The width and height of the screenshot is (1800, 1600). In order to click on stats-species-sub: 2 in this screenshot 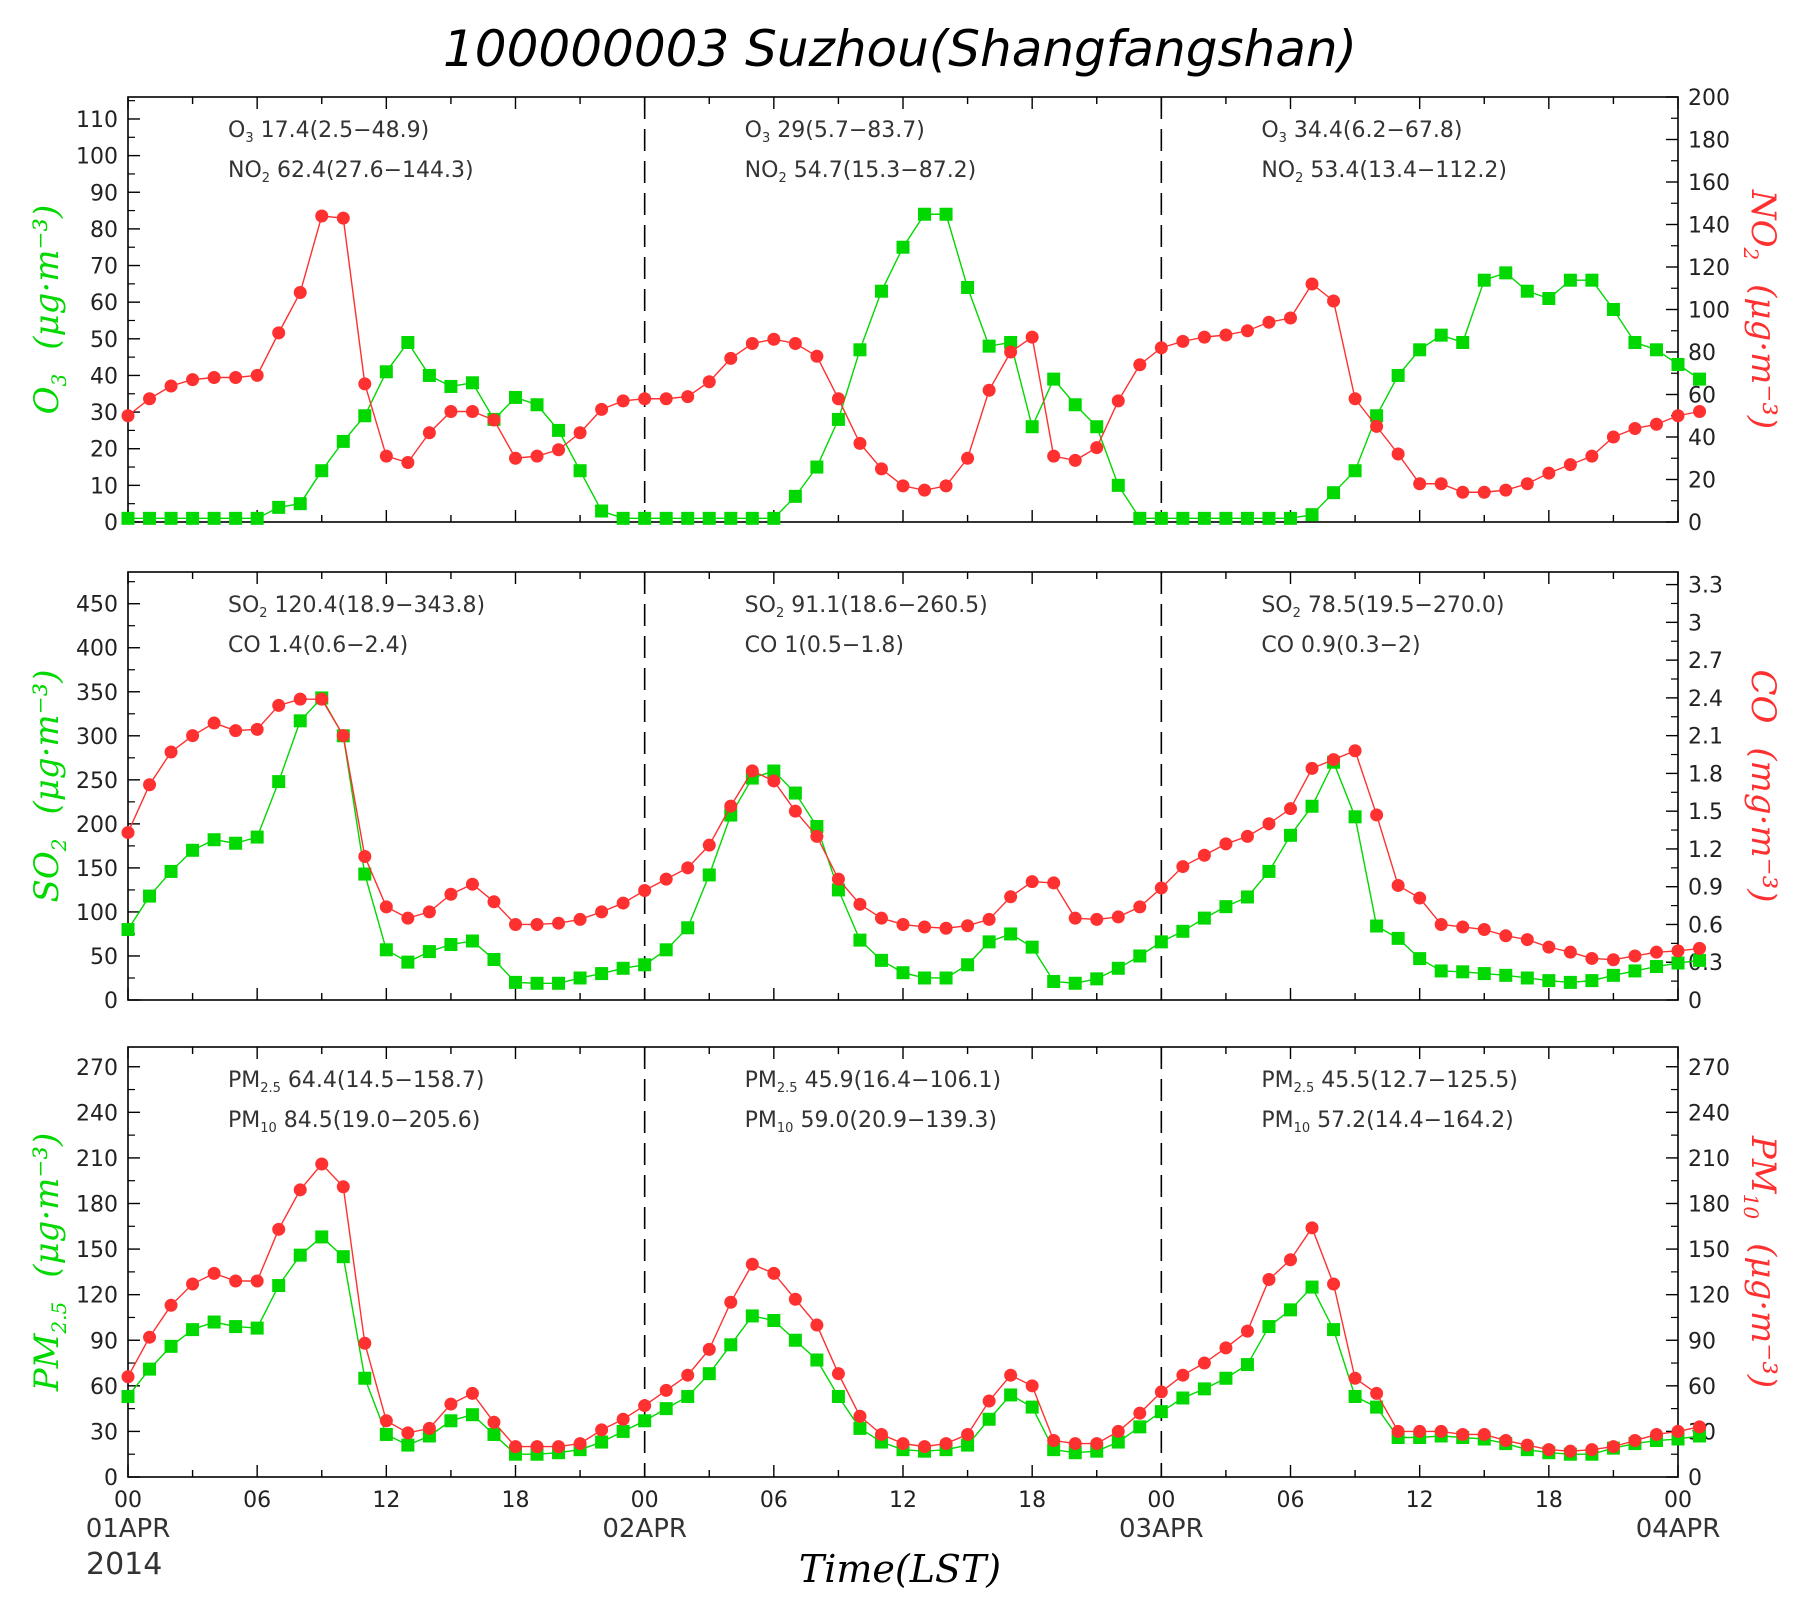, I will do `click(1299, 178)`.